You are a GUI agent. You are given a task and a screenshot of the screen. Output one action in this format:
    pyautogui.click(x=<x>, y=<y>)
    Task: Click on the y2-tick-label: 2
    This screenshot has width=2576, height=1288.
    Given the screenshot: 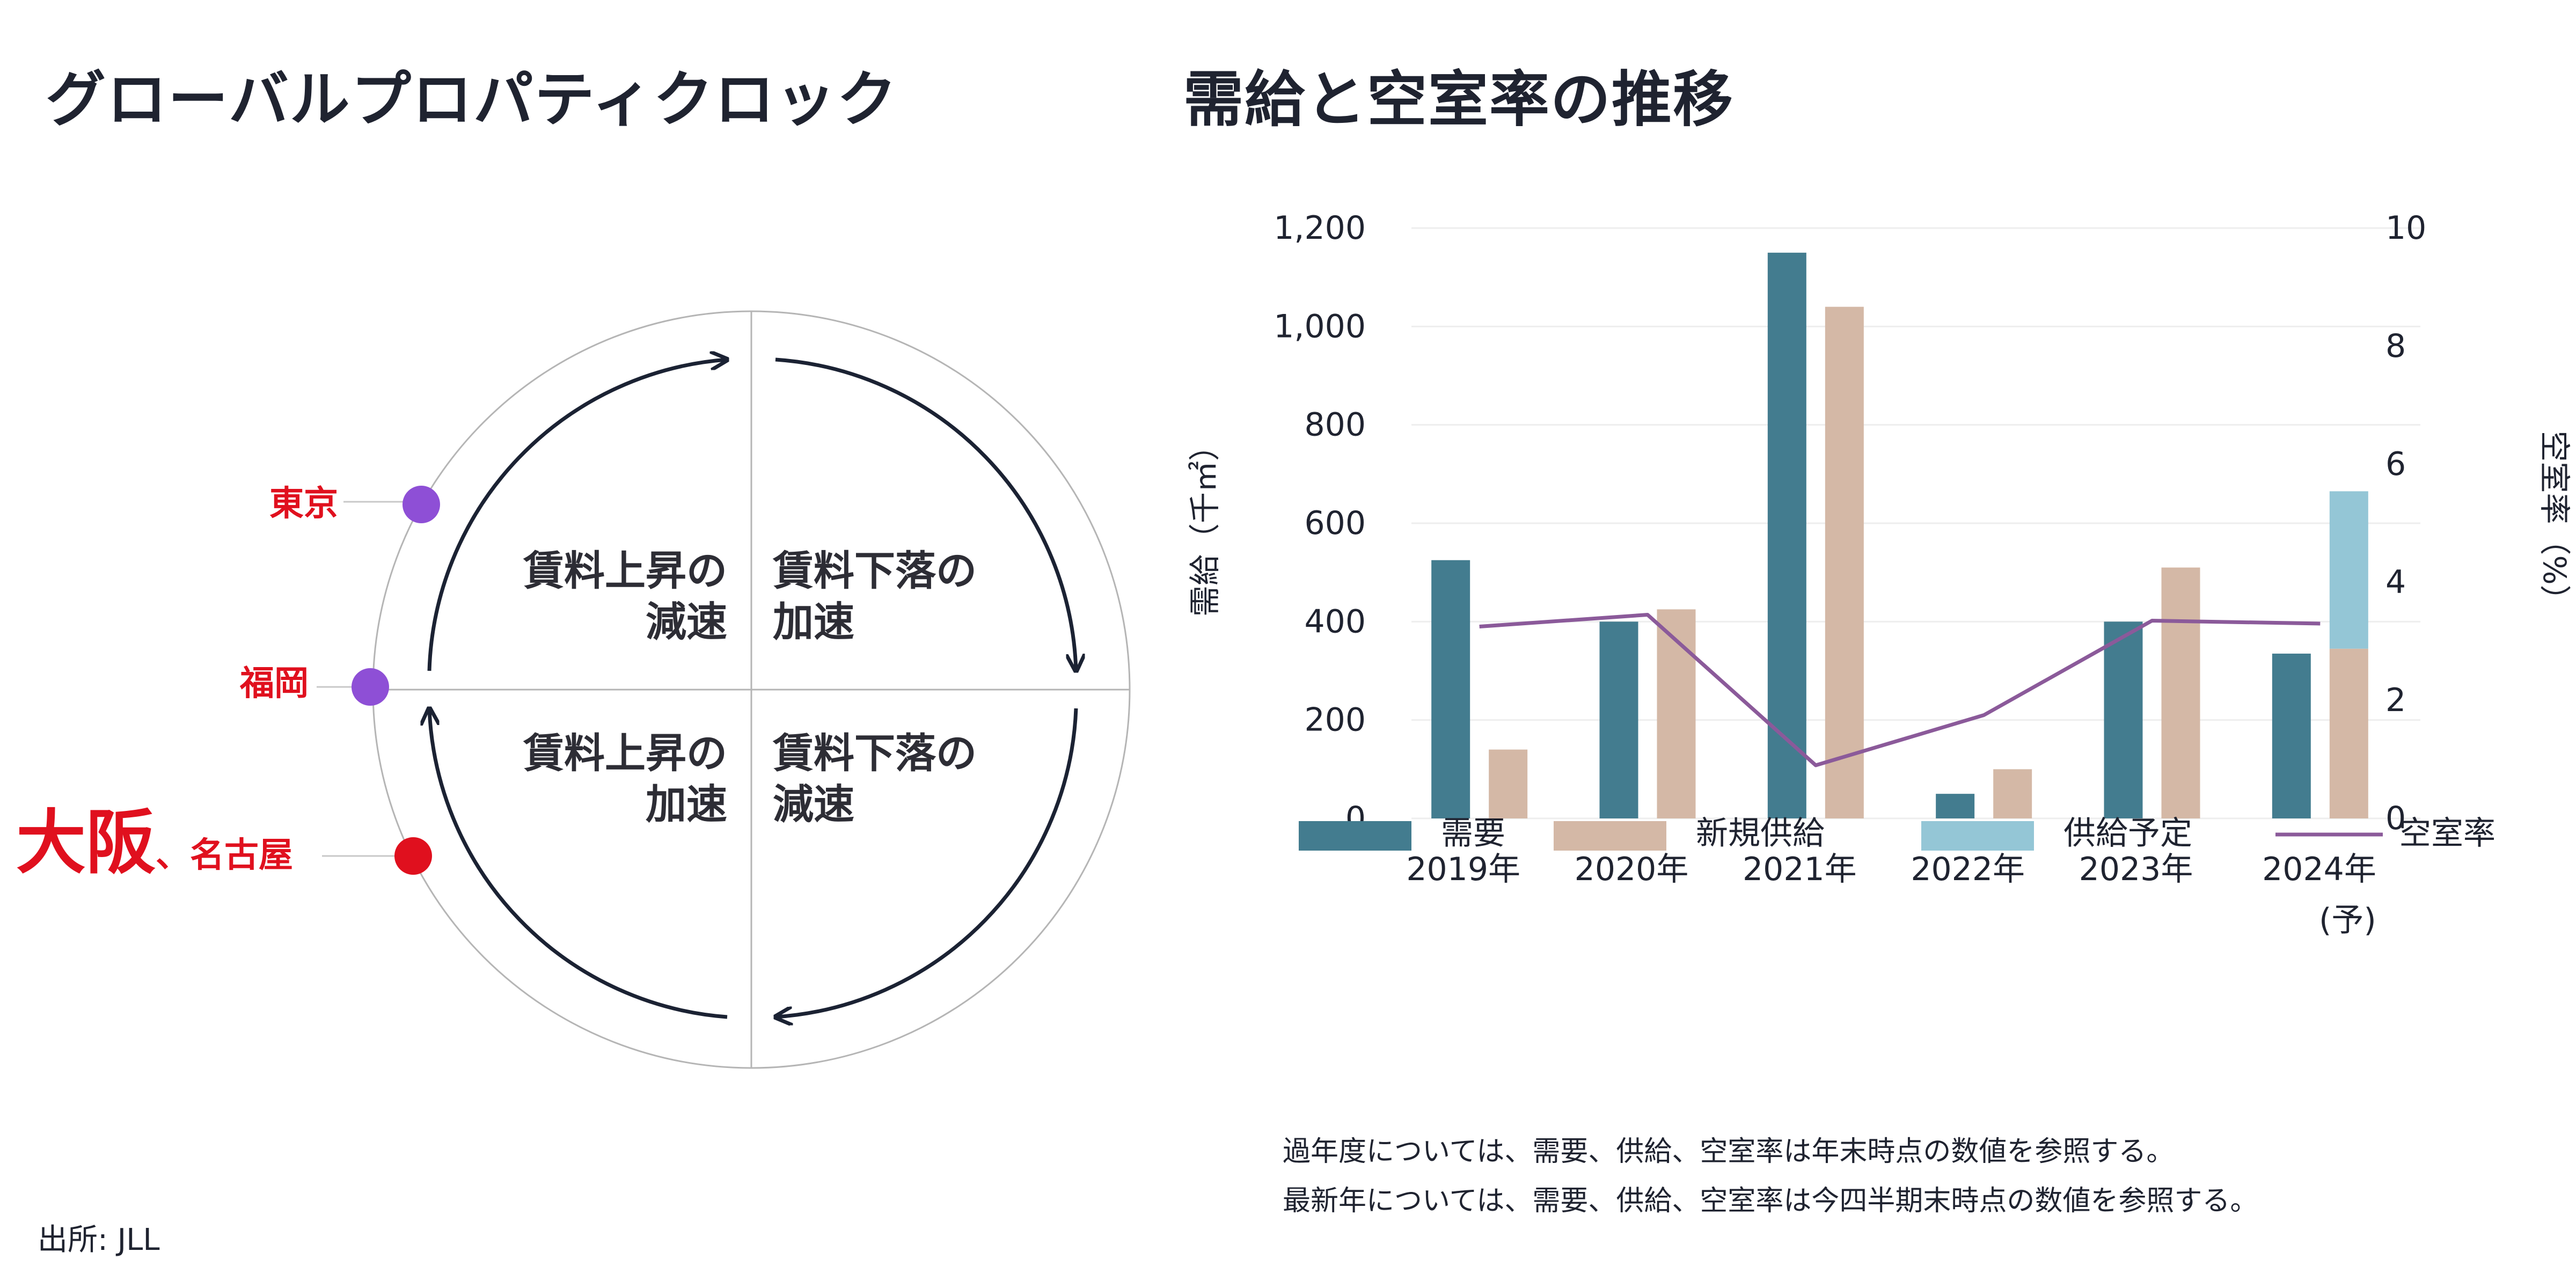 What is the action you would take?
    pyautogui.click(x=2395, y=700)
    